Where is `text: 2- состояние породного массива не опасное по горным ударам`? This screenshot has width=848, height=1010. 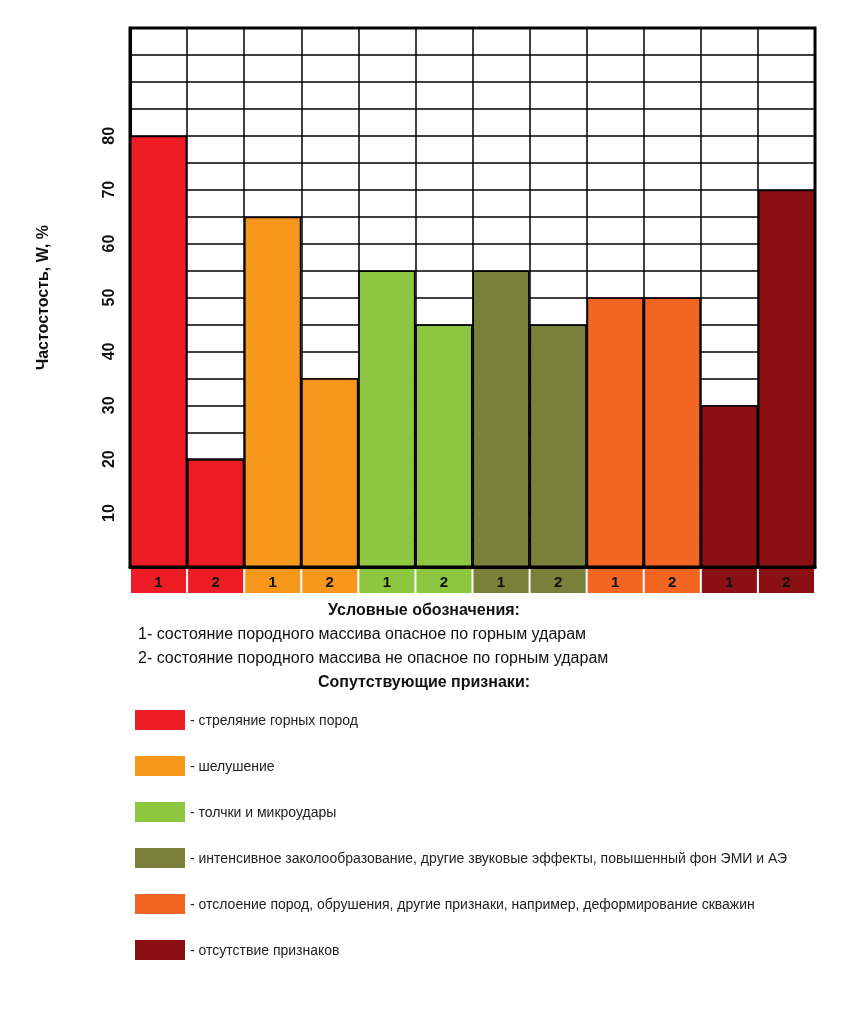 text: 2- состояние породного массива не опасное по горным ударам is located at coordinates (373, 657).